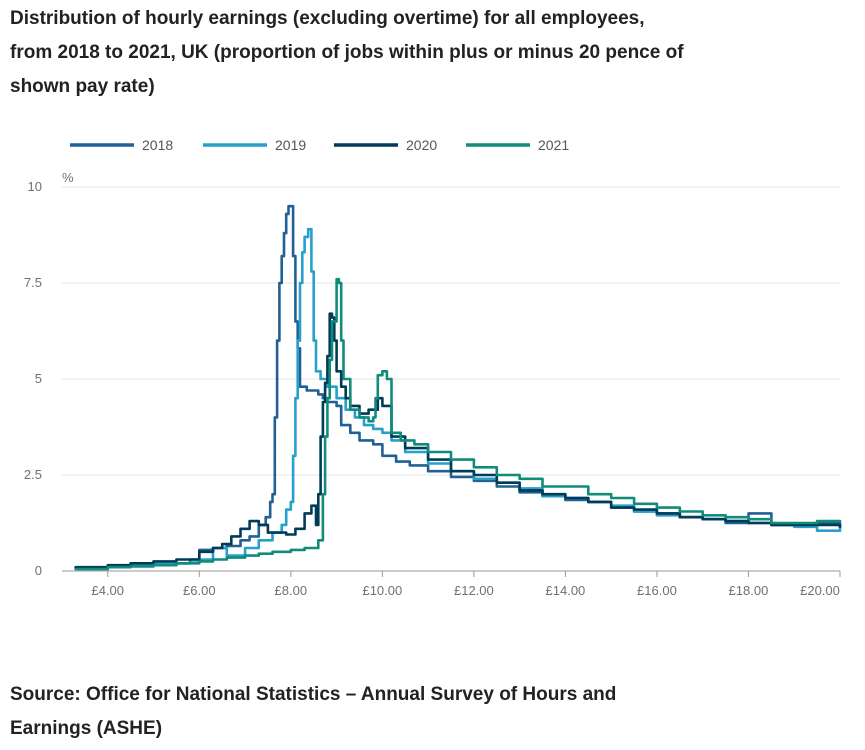 This screenshot has height=750, width=865. Describe the element at coordinates (319, 145) in the screenshot. I see `legend: 2018 2019 2020 2021` at that location.